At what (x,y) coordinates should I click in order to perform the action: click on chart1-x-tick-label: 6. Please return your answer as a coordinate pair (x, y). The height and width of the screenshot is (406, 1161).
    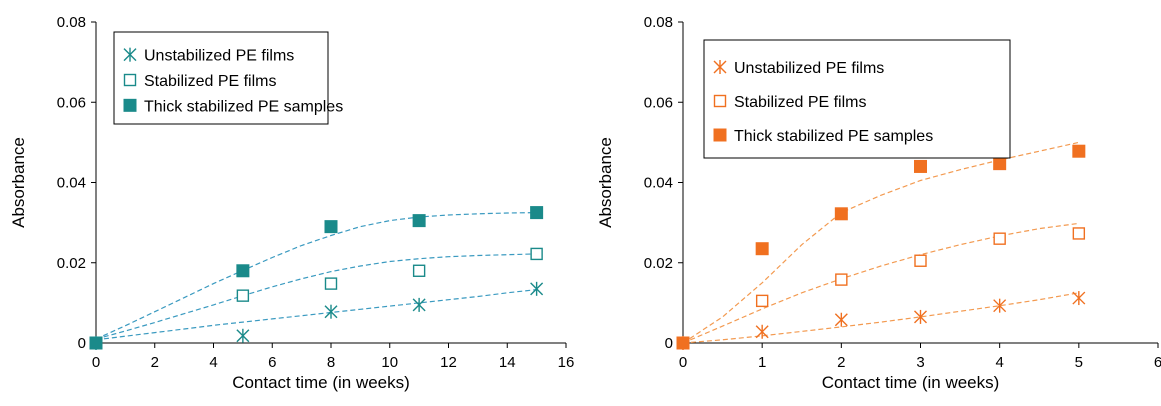
    Looking at the image, I should click on (272, 362).